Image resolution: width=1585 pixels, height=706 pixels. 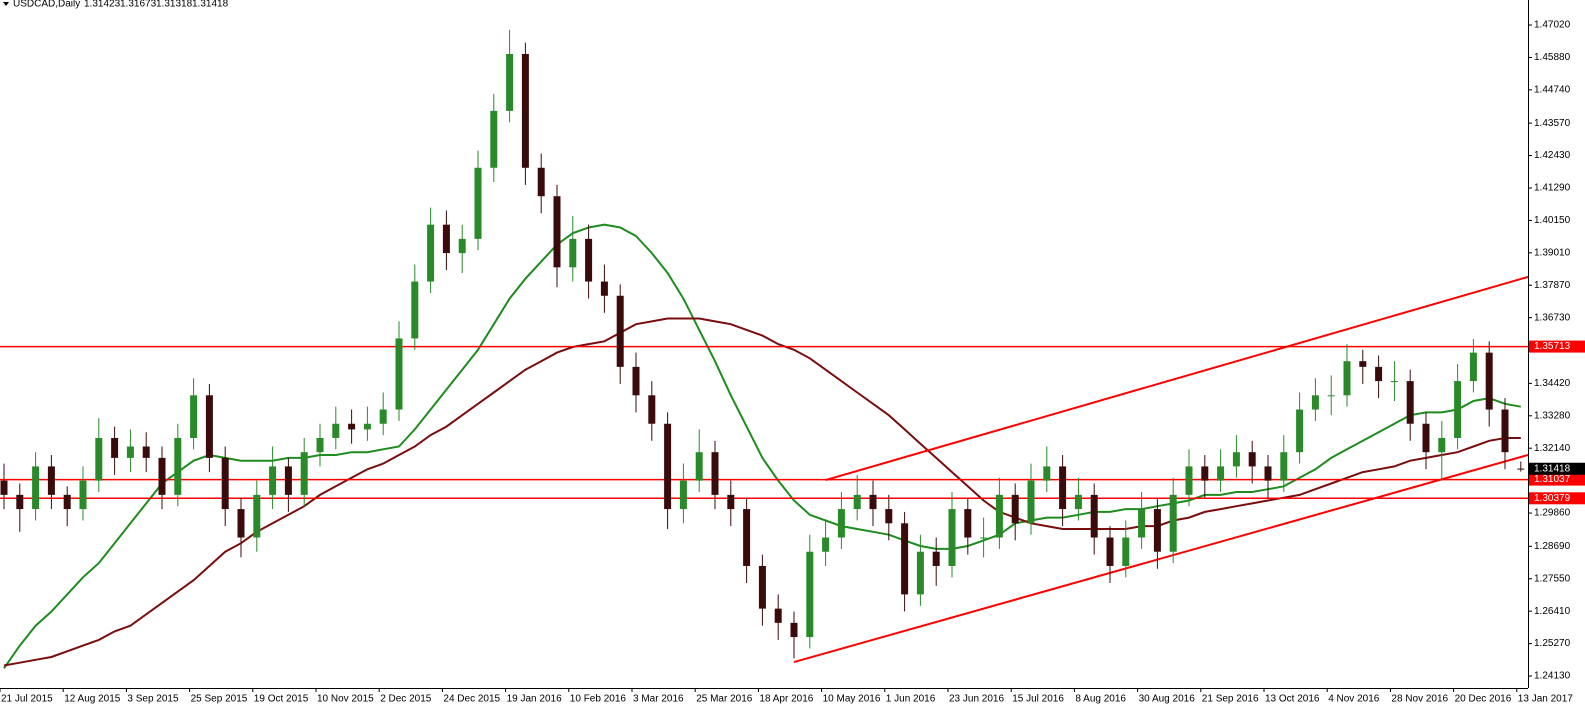 I want to click on x-tick-label: 21 Sep 2016, so click(x=1230, y=699).